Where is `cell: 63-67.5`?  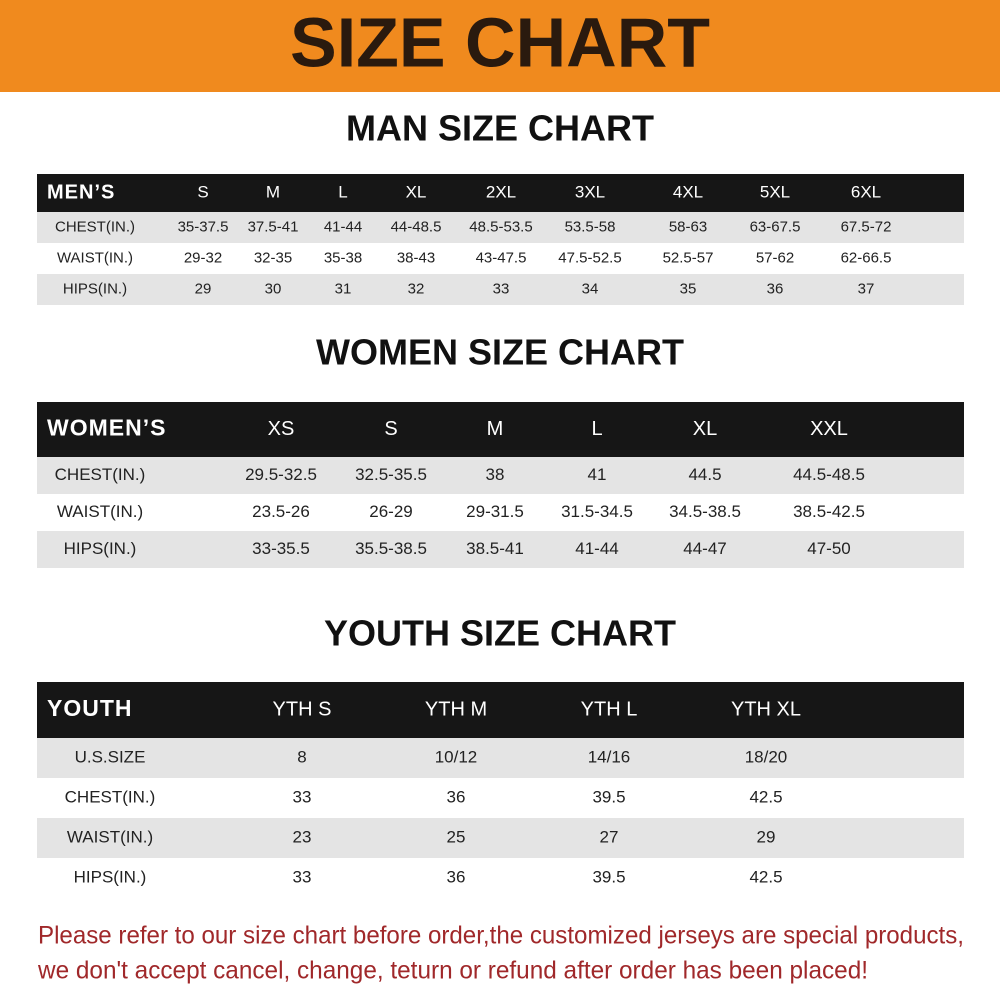 cell: 63-67.5 is located at coordinates (775, 226).